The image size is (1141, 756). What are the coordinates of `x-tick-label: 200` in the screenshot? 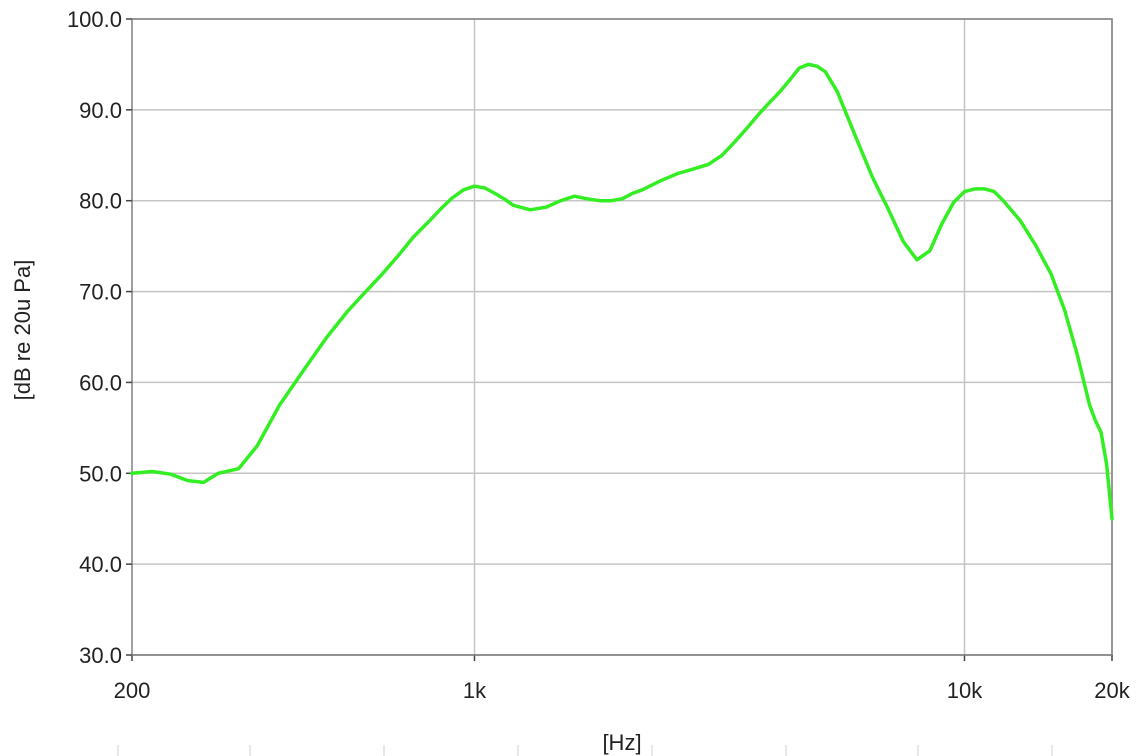 It's located at (132, 690).